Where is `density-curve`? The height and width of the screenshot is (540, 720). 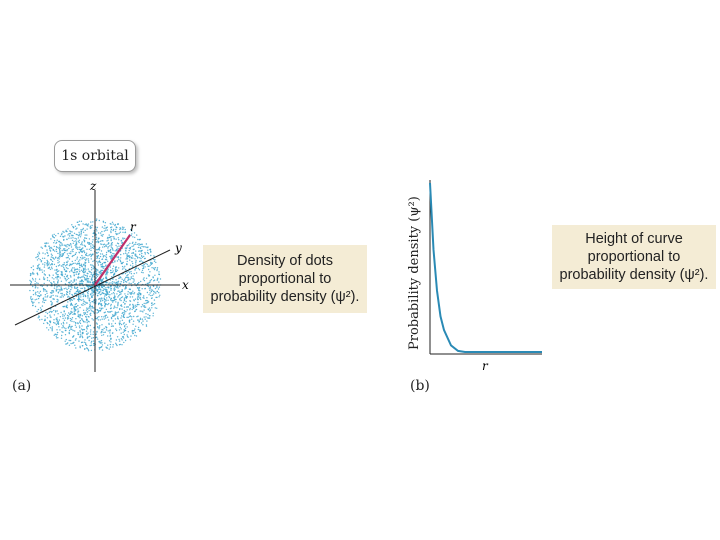
density-curve is located at coordinates (485, 267).